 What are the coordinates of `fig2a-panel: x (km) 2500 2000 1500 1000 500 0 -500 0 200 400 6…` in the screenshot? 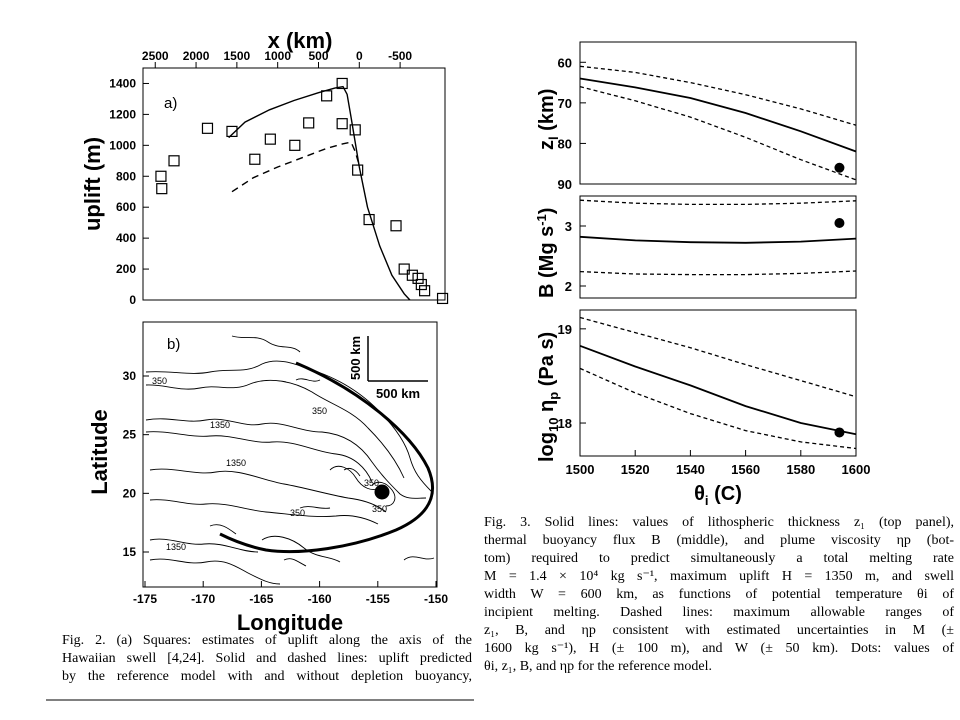 It's located at (264, 167).